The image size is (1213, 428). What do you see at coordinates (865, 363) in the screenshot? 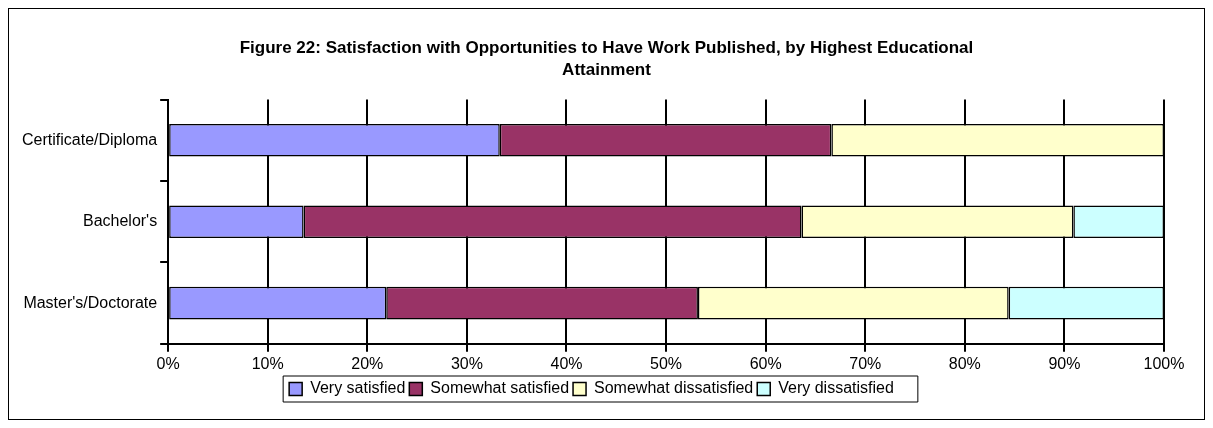
I see `x-tick-label: 70%` at bounding box center [865, 363].